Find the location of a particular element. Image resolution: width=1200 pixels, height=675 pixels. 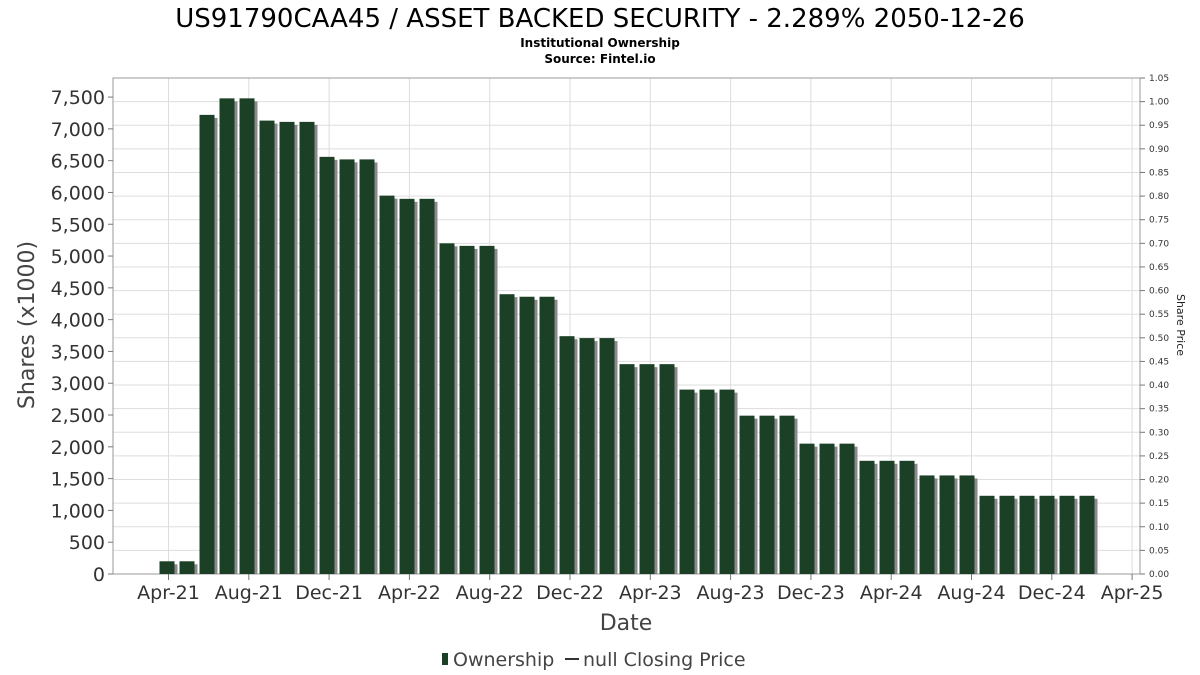

y2-tick-label: 0.50 is located at coordinates (1159, 339).